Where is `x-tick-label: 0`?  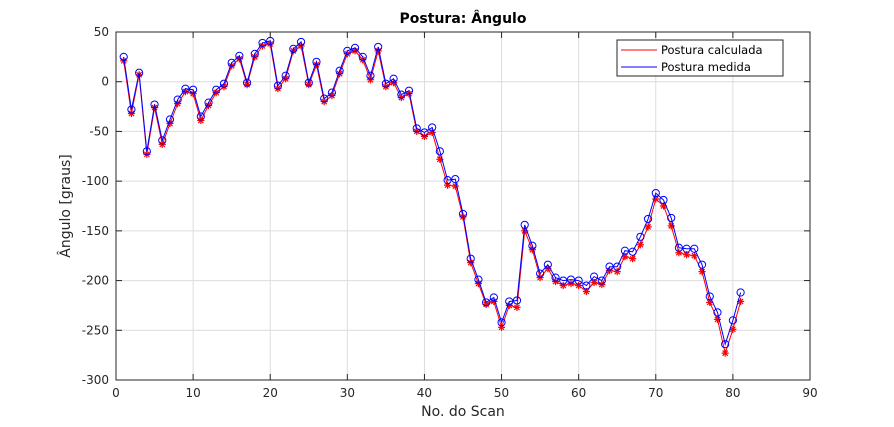
x-tick-label: 0 is located at coordinates (116, 393).